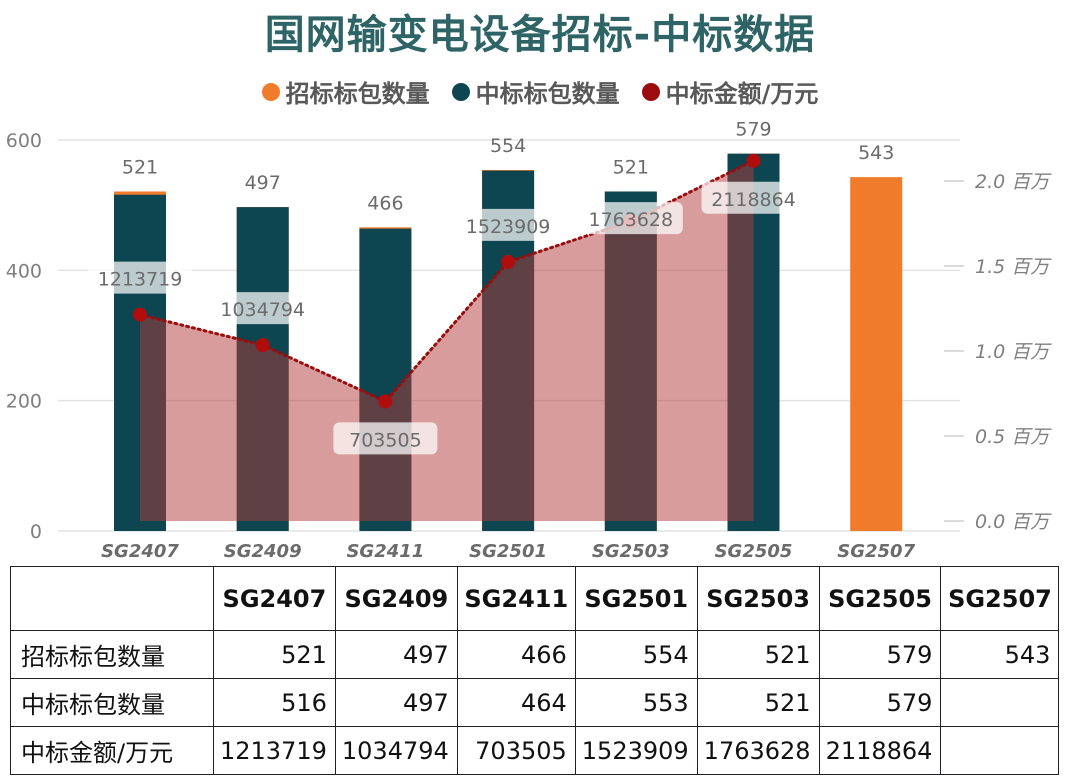 This screenshot has width=1080, height=784. Describe the element at coordinates (385, 551) in the screenshot. I see `x-tick-label: SG2411` at that location.